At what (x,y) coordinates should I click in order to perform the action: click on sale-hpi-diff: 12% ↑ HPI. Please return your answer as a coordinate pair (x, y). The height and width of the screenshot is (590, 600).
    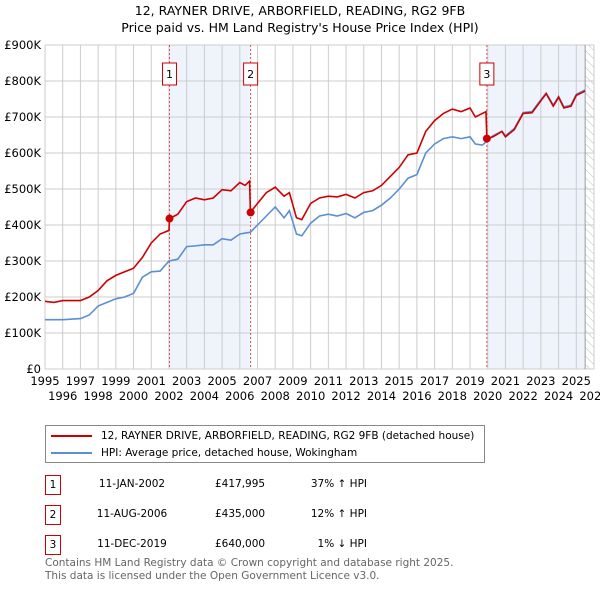
    Looking at the image, I should click on (338, 514).